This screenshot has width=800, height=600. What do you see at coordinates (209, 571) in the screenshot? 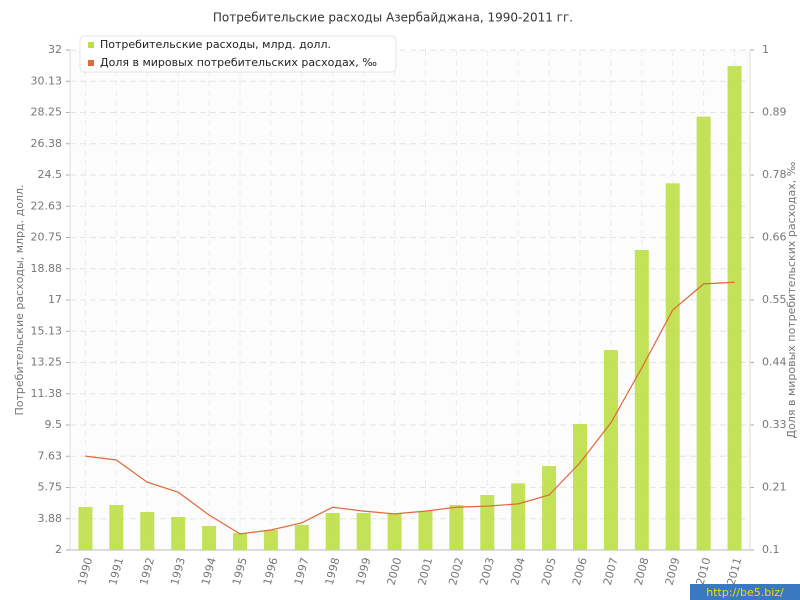
I see `x-tick-label: 1994` at bounding box center [209, 571].